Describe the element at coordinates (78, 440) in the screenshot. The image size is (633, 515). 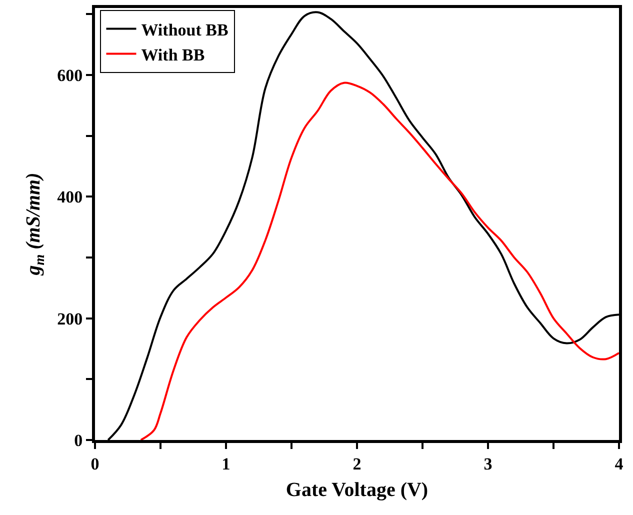
I see `y-tick-label: 0` at that location.